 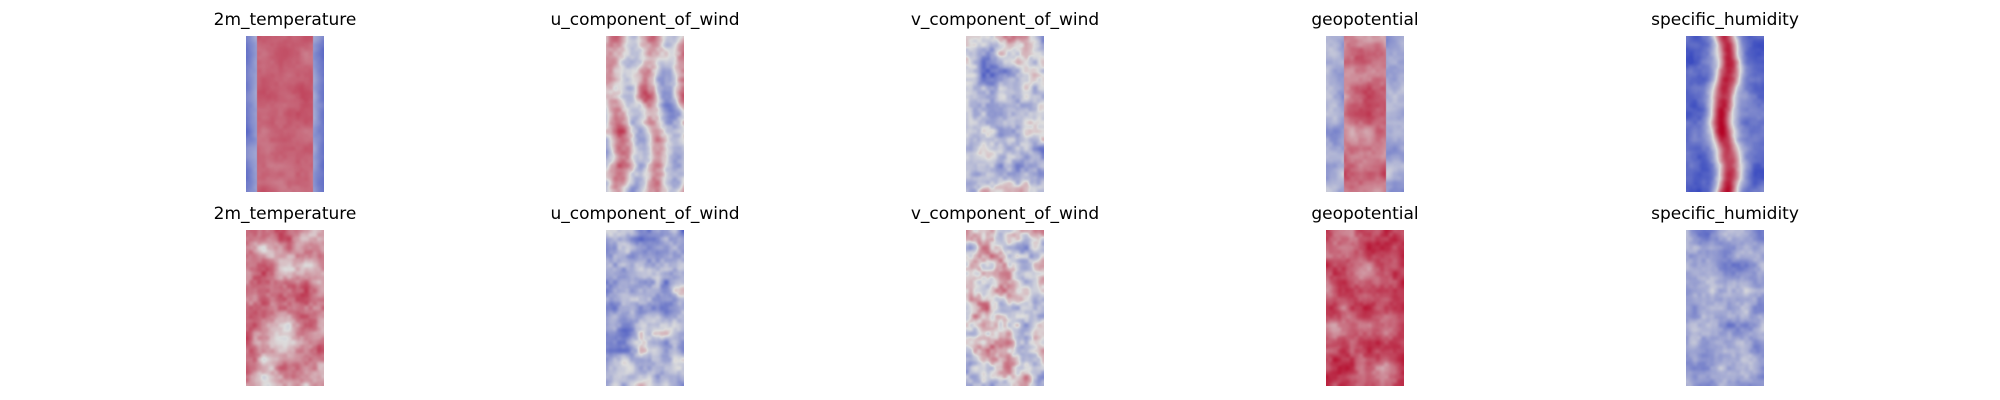 I want to click on panel-u-component-of-wind-row1: u_component_of_wind, so click(x=645, y=96).